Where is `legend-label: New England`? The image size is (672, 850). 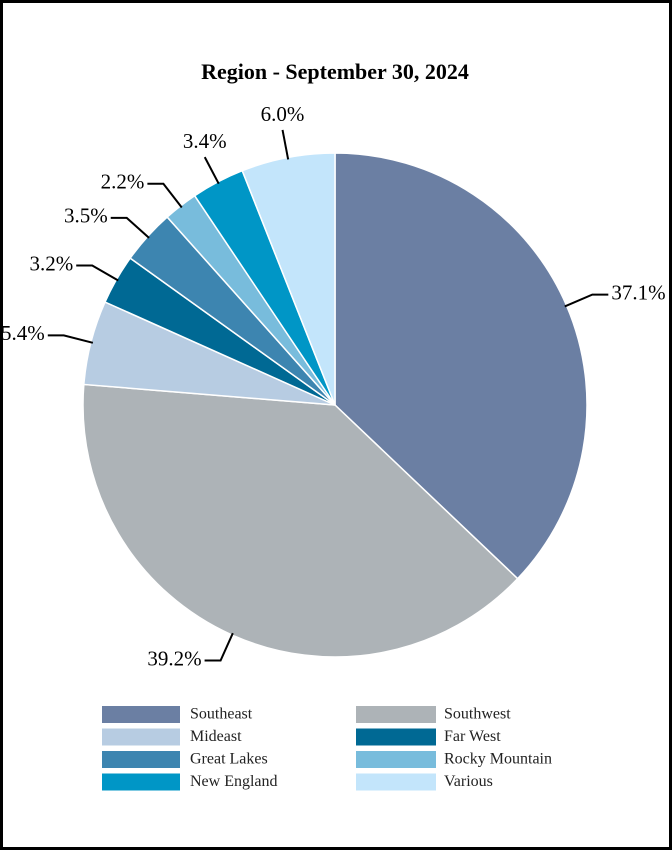 legend-label: New England is located at coordinates (234, 781).